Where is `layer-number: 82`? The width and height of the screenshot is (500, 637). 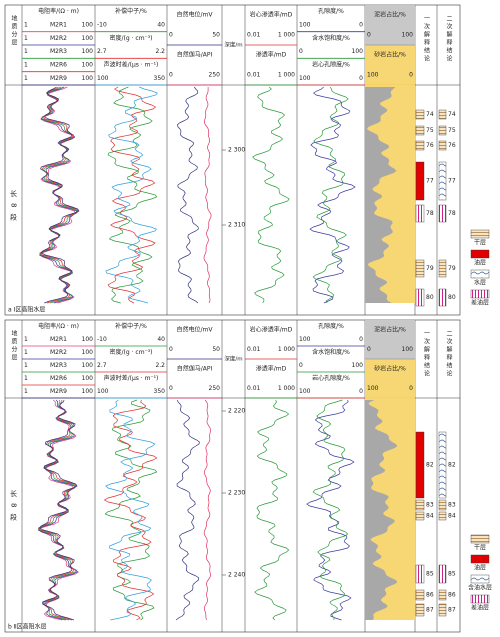 layer-number: 82 is located at coordinates (430, 465).